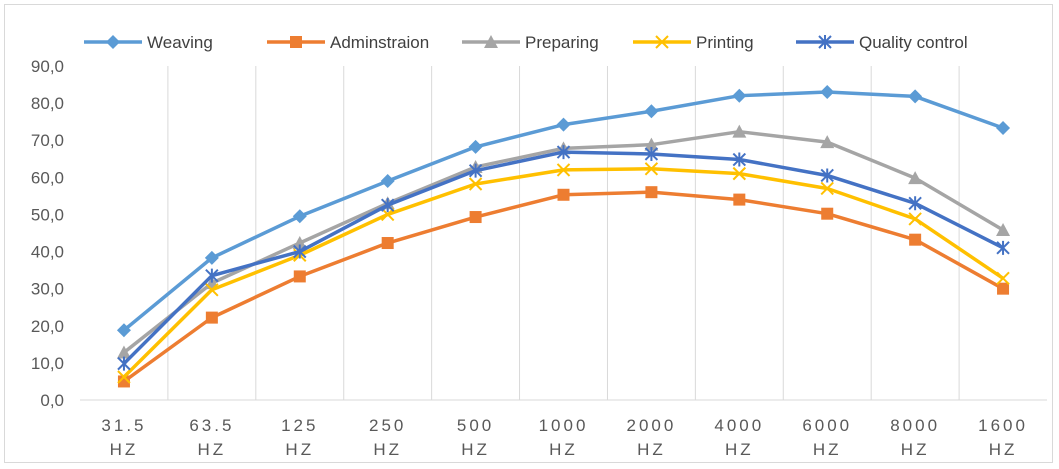  I want to click on y-tick-label: 10,0, so click(47, 363).